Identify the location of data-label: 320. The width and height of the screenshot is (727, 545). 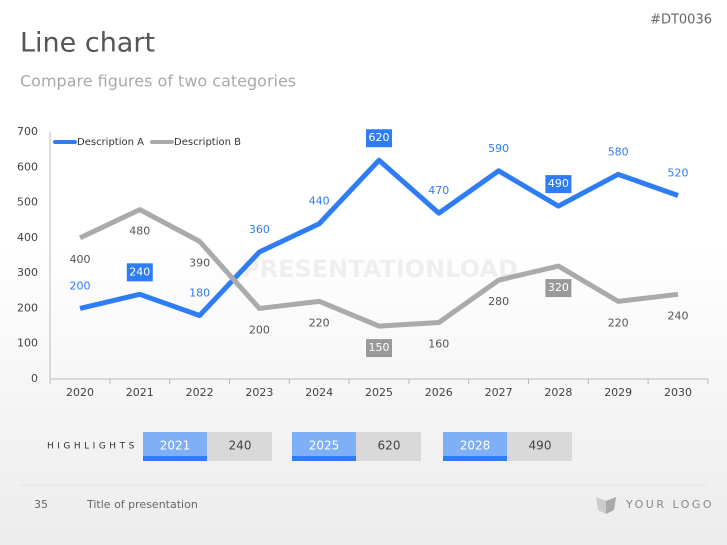
(558, 287).